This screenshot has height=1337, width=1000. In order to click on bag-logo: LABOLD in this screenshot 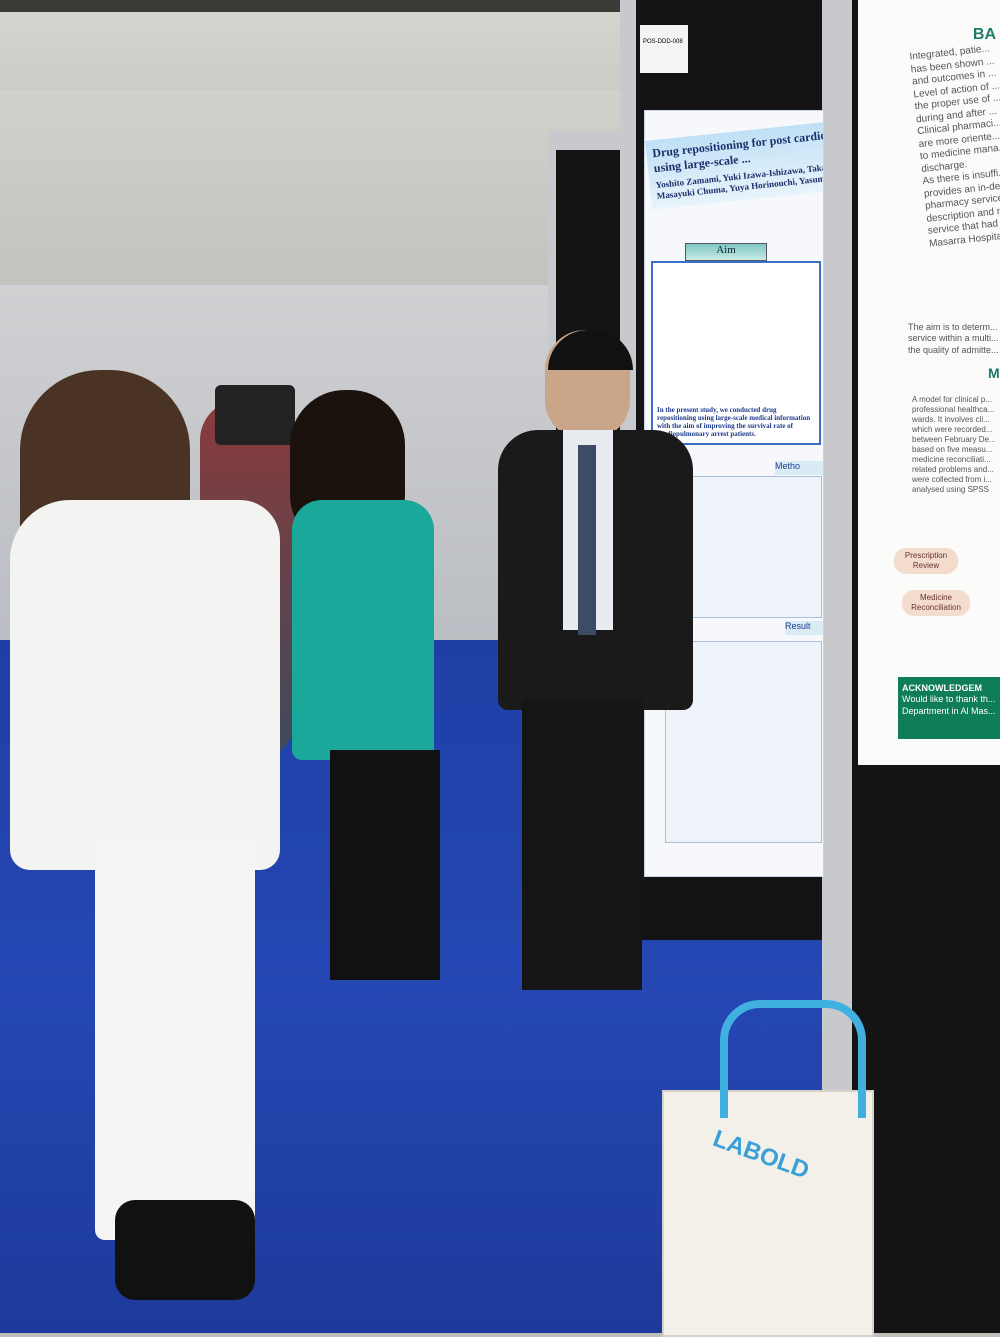, I will do `click(761, 1154)`.